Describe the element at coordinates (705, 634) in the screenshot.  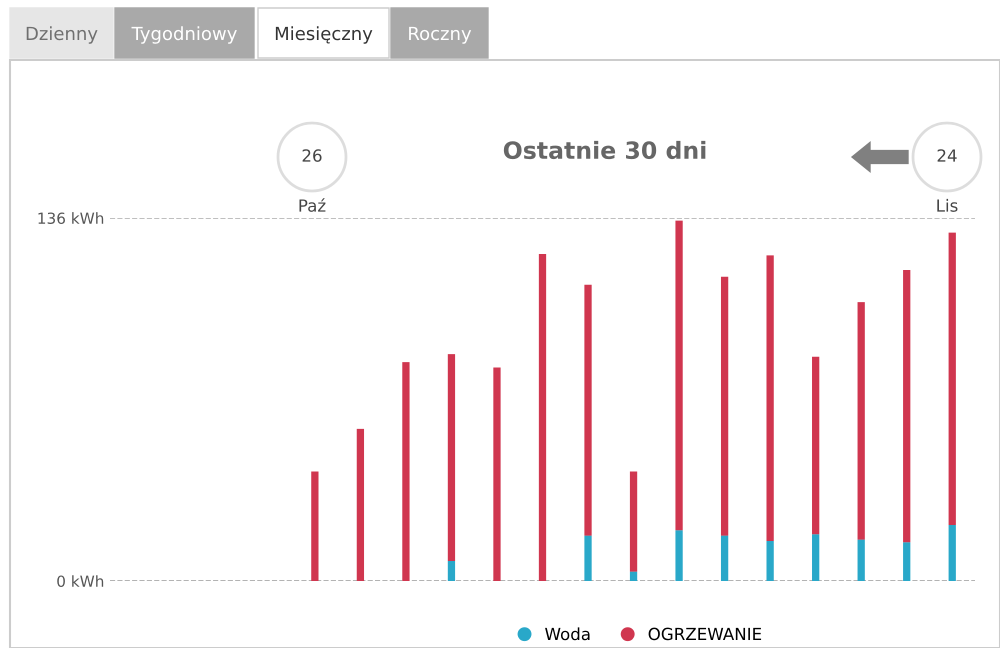
I see `legend-label: OGRZEWANIE` at that location.